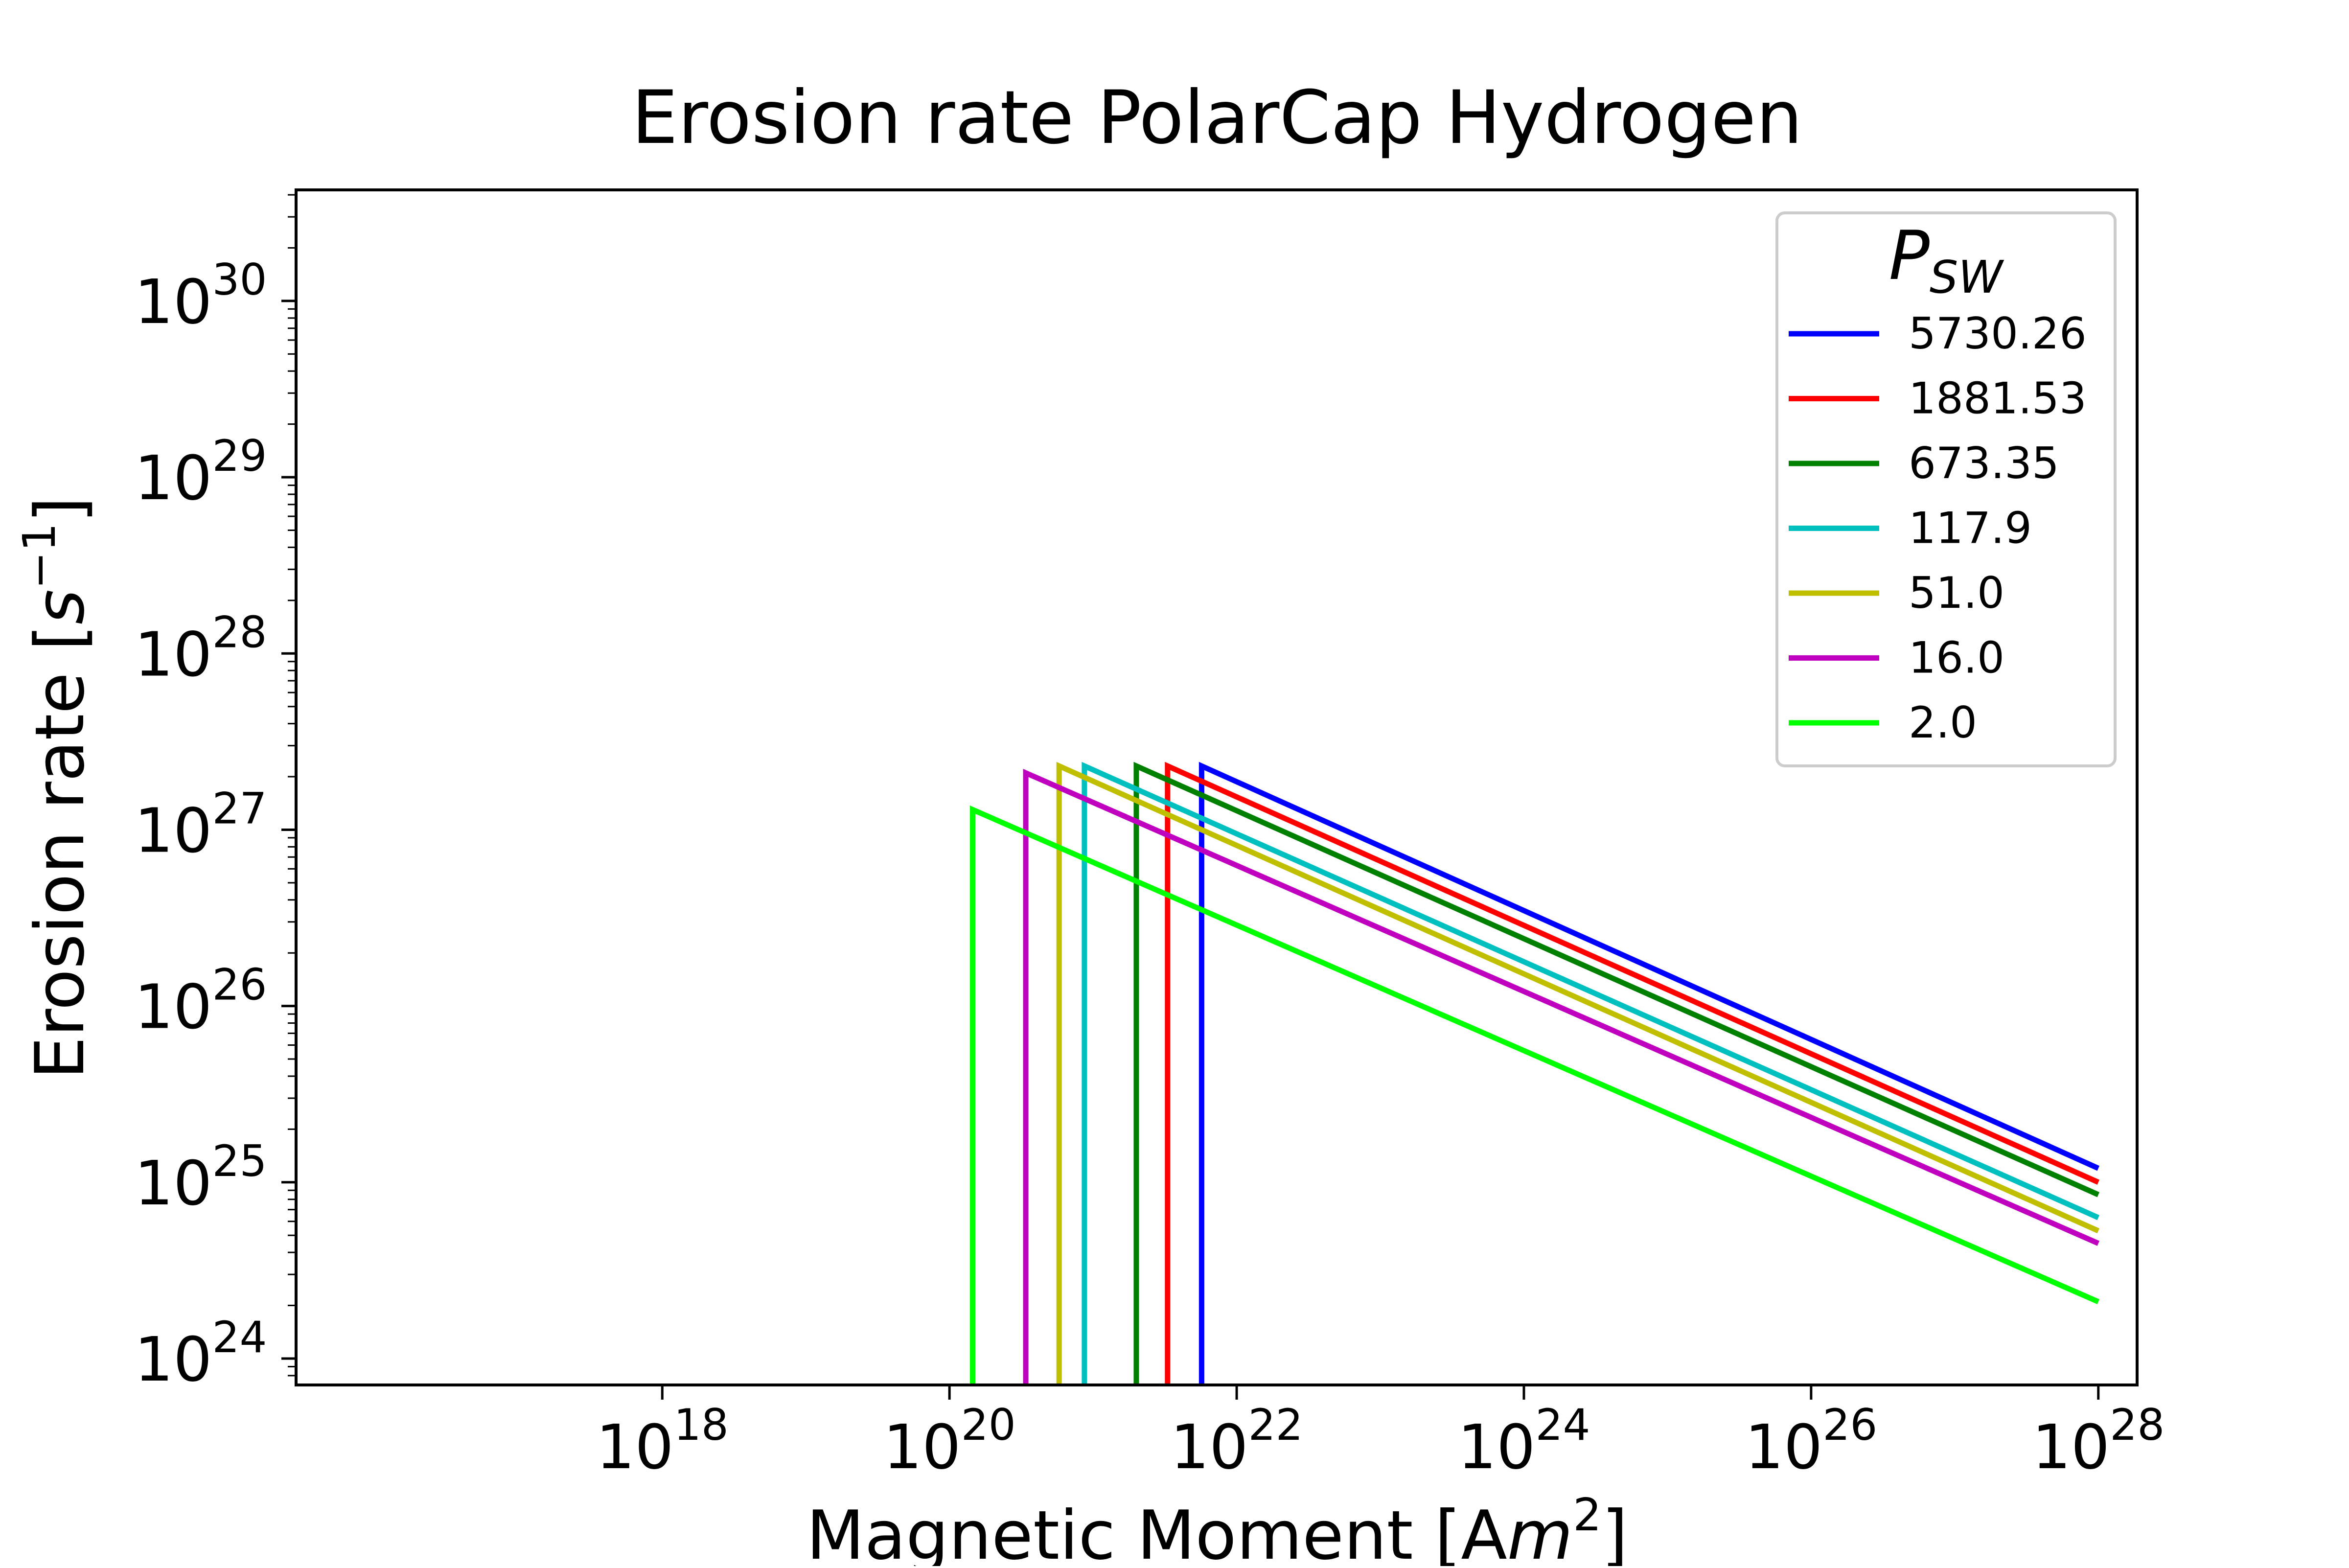 The image size is (2349, 1568). I want to click on legend-title: PSW, so click(1946, 259).